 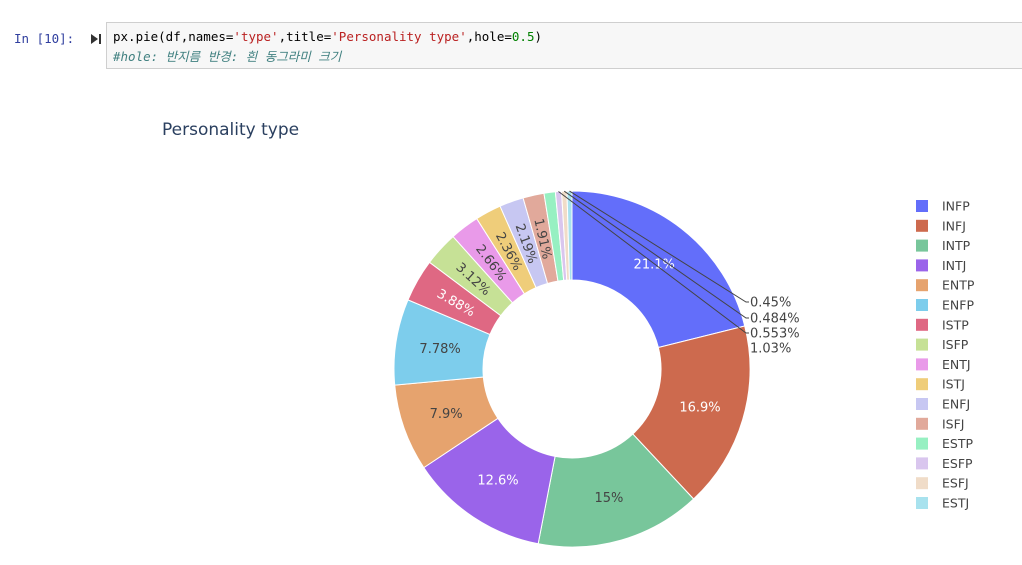 I want to click on legend-item-intj: INTJ, so click(x=954, y=265).